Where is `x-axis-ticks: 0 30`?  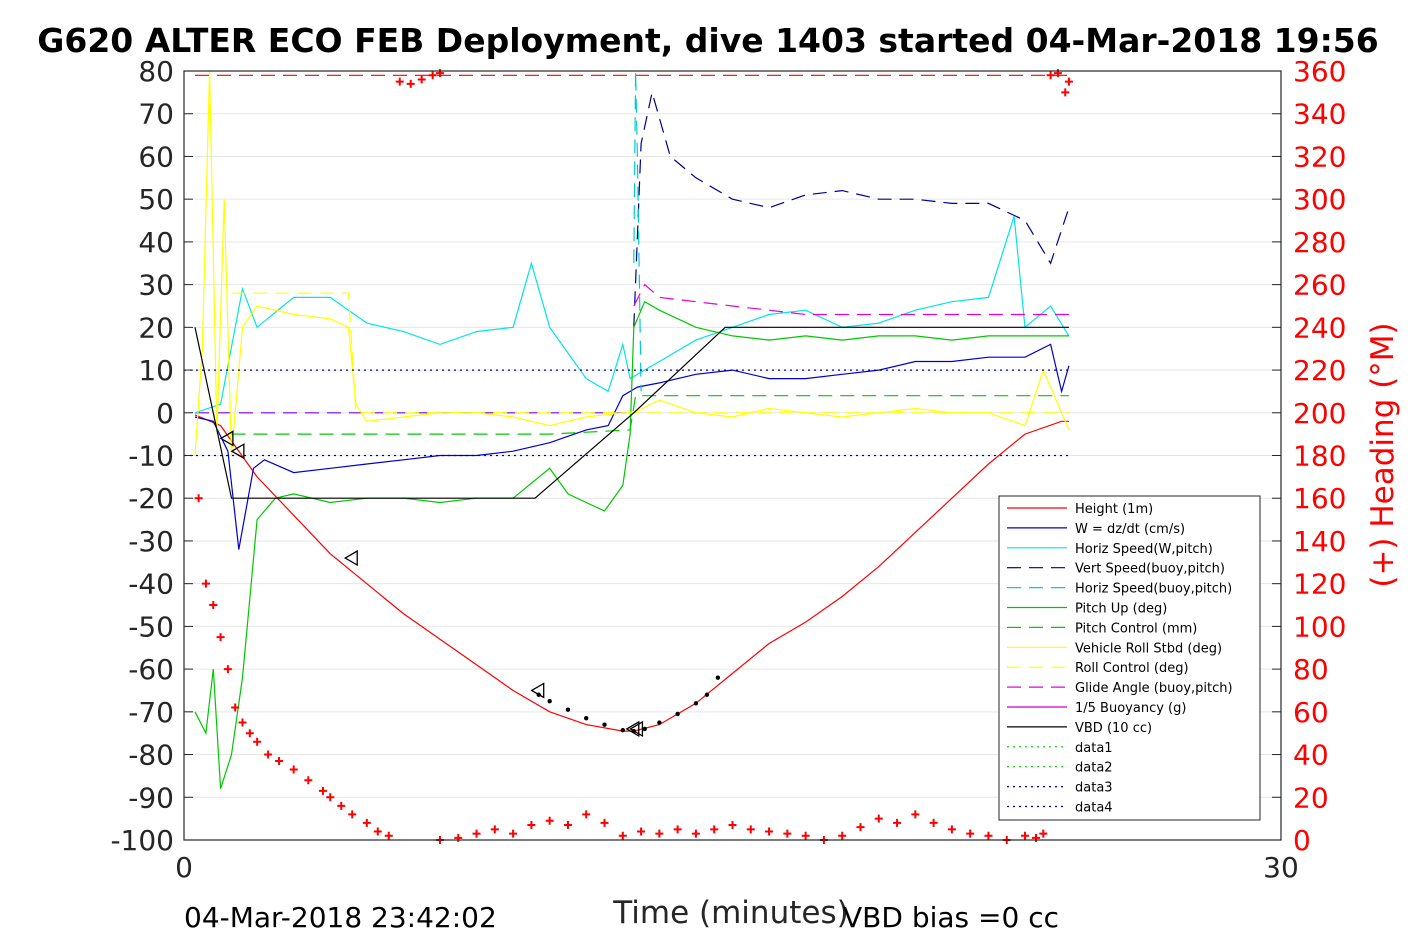 x-axis-ticks: 0 30 is located at coordinates (737, 857).